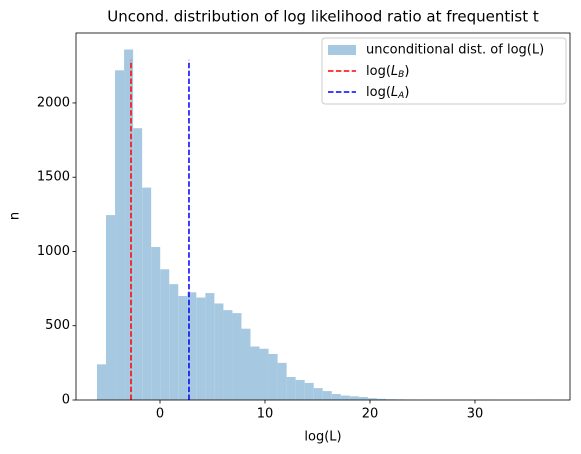 The image size is (581, 454). Describe the element at coordinates (53, 177) in the screenshot. I see `y-tick-label: 1500` at that location.